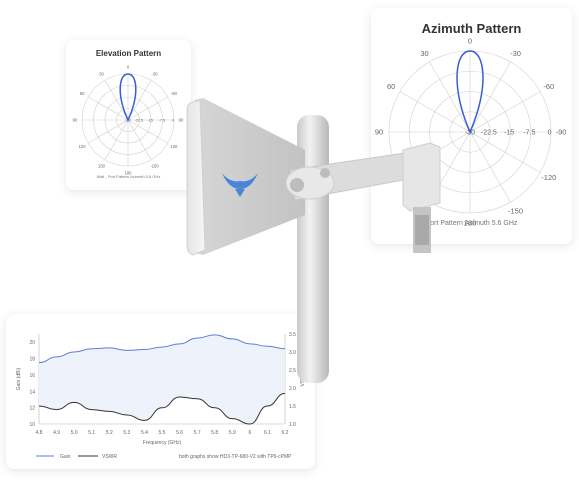 The width and height of the screenshot is (579, 481). What do you see at coordinates (102, 165) in the screenshot?
I see `angle-label: 150` at bounding box center [102, 165].